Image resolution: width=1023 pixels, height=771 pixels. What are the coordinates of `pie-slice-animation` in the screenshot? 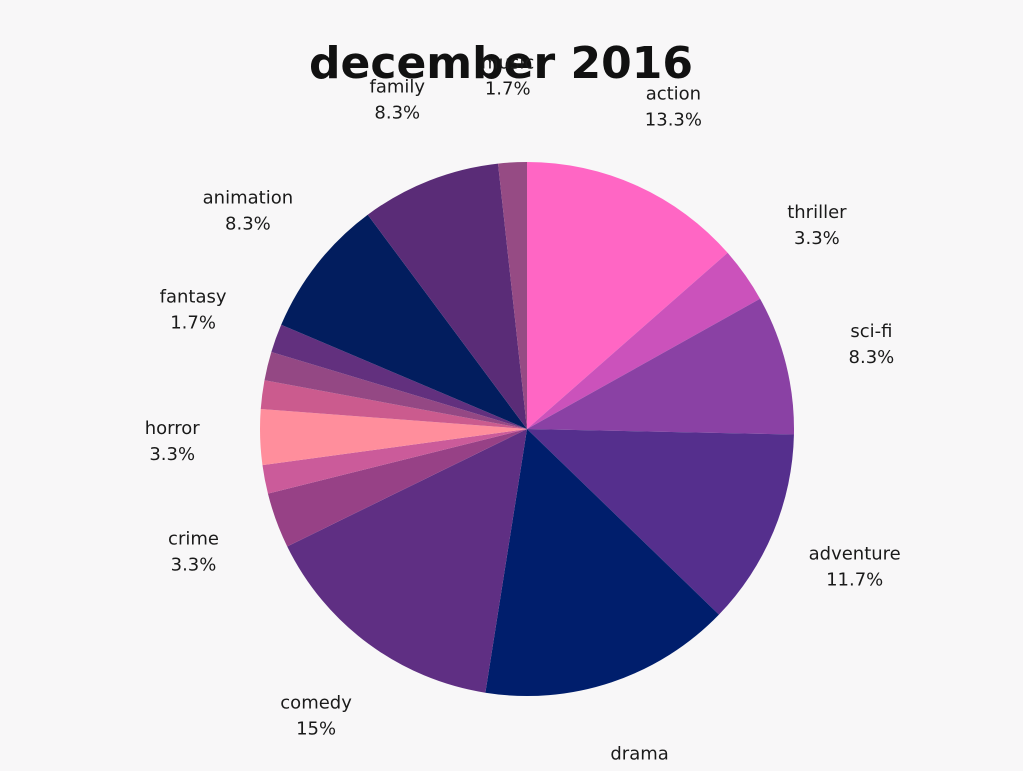 It's located at (404, 321).